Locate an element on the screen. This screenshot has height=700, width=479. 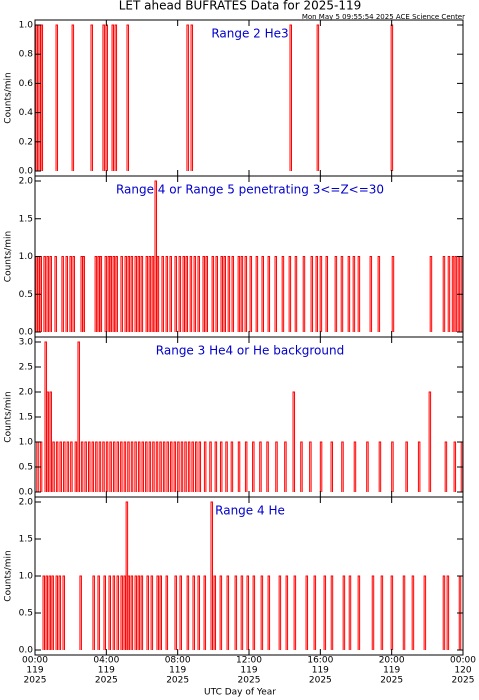
y-axis-label: Counts/min is located at coordinates (9, 256).